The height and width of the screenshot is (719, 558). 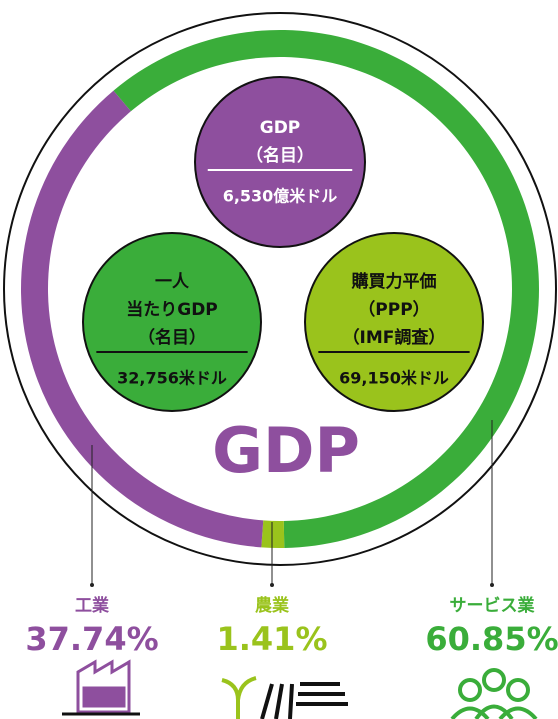 I want to click on indicator-heading: （IMF調査）, so click(x=394, y=337).